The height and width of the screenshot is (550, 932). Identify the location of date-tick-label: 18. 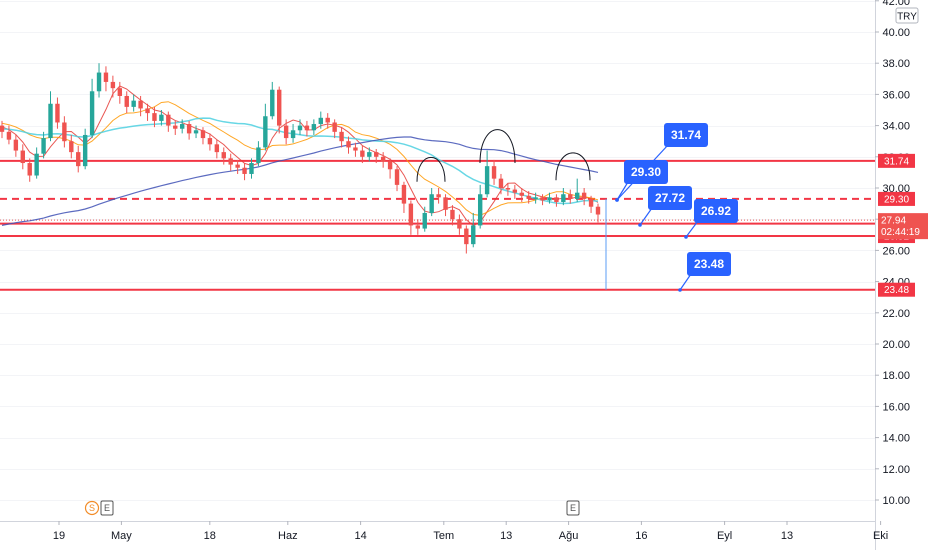
(210, 536).